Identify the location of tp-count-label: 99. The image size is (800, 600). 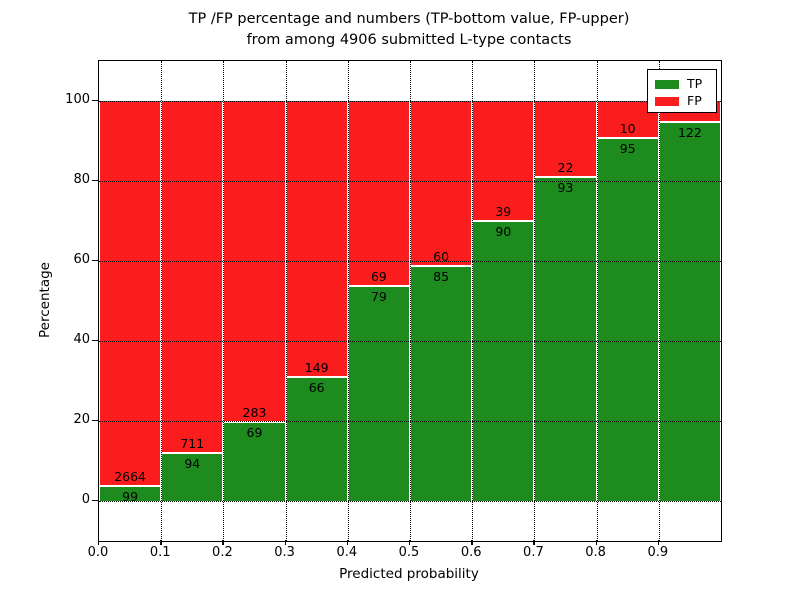
(130, 496).